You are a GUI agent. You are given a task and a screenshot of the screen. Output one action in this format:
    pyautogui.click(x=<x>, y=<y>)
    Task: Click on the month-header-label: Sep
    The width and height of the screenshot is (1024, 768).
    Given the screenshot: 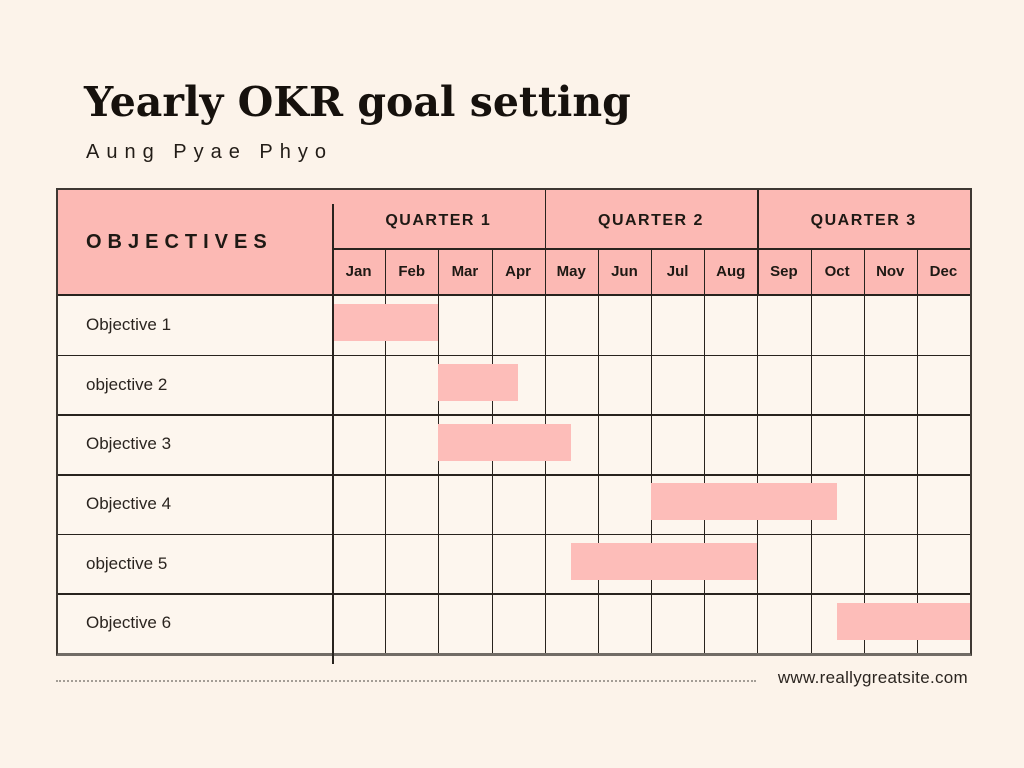 What is the action you would take?
    pyautogui.click(x=784, y=271)
    